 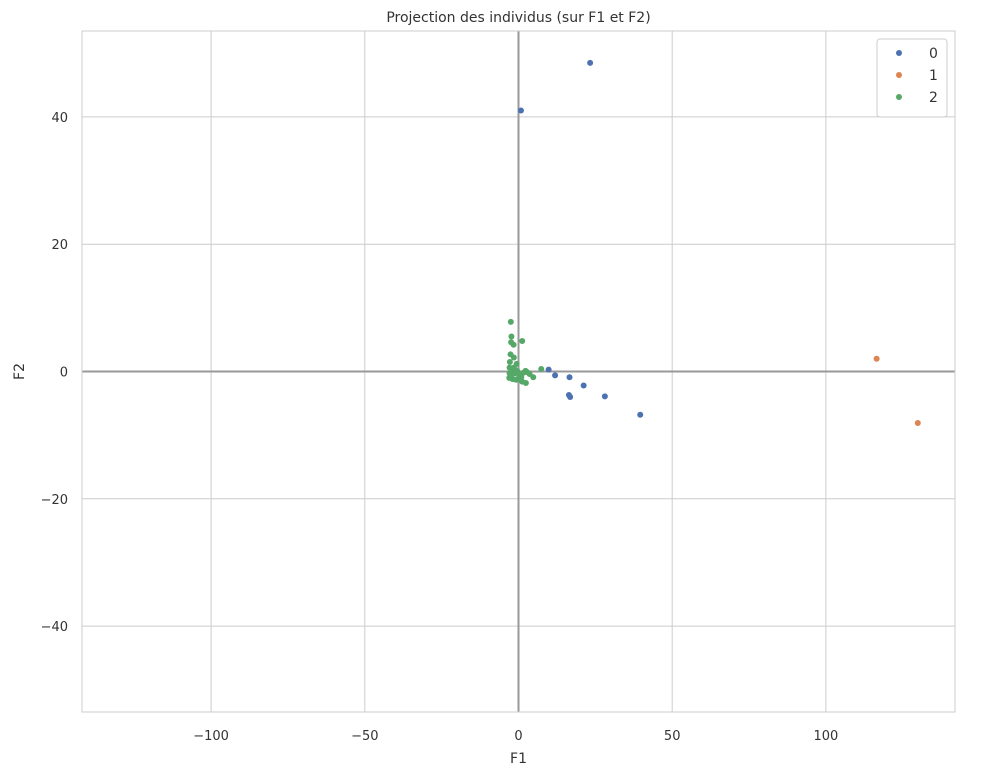 I want to click on legend: 0 1 2, so click(x=912, y=78).